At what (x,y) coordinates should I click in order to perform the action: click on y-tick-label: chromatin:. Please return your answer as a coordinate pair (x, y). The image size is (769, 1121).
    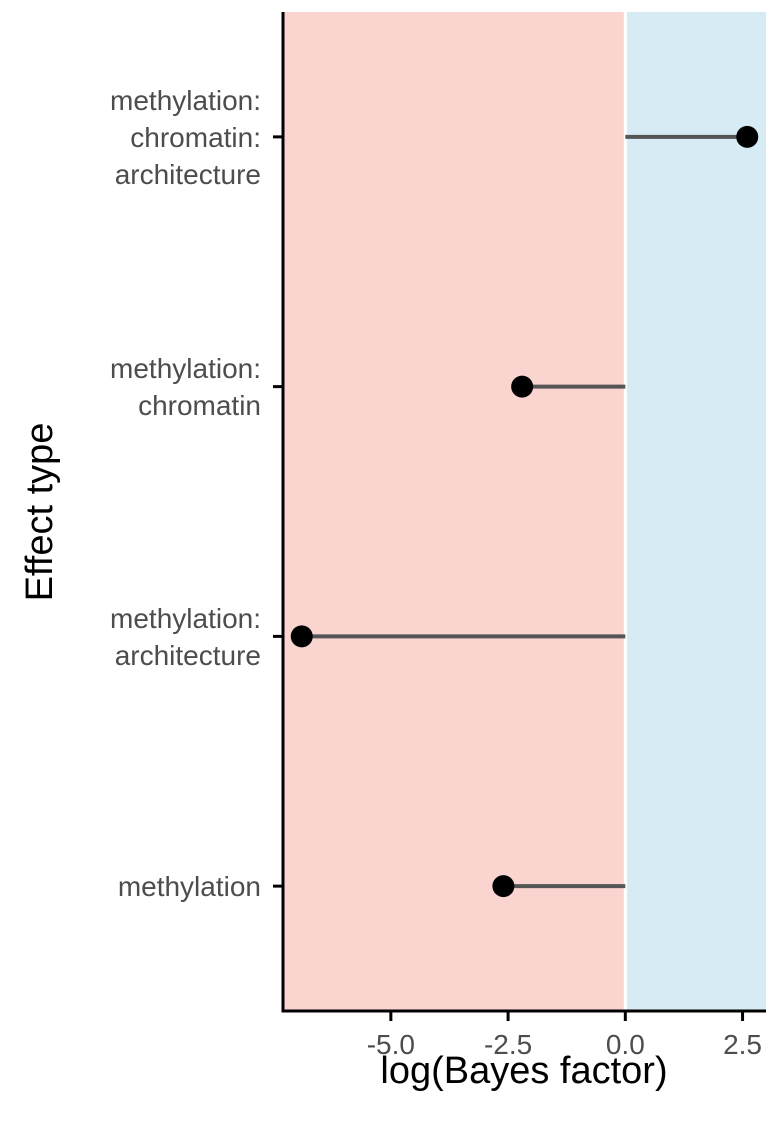
    Looking at the image, I should click on (195, 137).